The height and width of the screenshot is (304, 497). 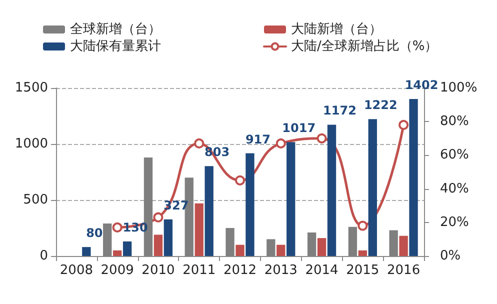 What do you see at coordinates (421, 85) in the screenshot?
I see `data-label: 1402` at bounding box center [421, 85].